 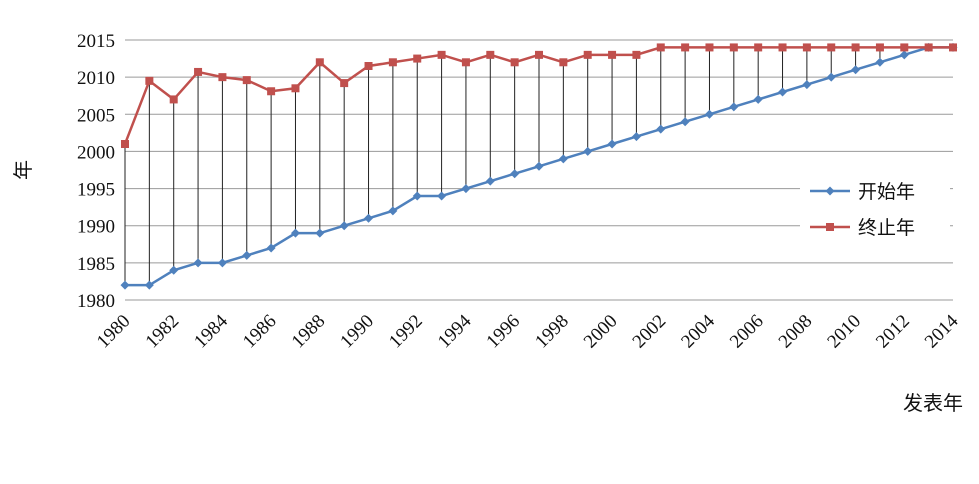 What do you see at coordinates (96, 190) in the screenshot?
I see `y-tick-label: 1995` at bounding box center [96, 190].